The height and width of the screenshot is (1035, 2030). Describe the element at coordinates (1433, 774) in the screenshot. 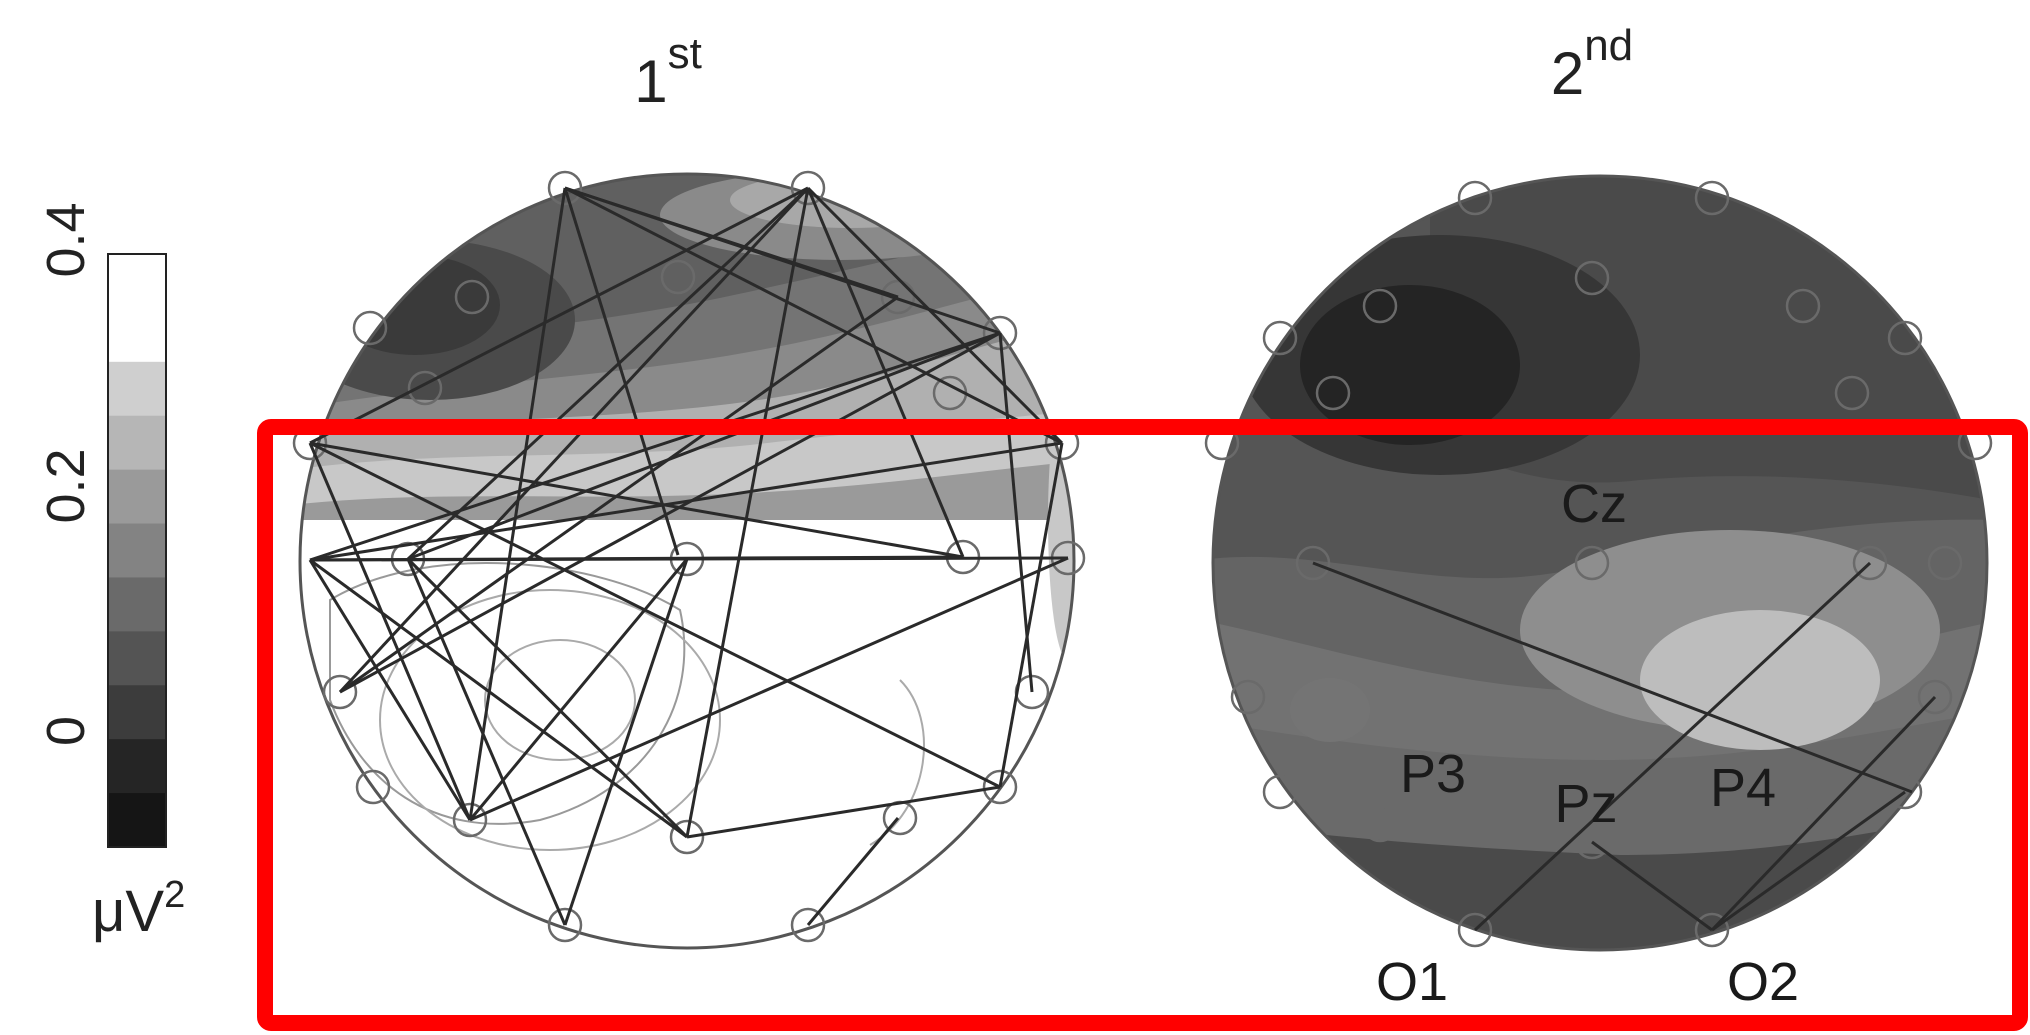

I see `electrode-label-p3: P3` at that location.